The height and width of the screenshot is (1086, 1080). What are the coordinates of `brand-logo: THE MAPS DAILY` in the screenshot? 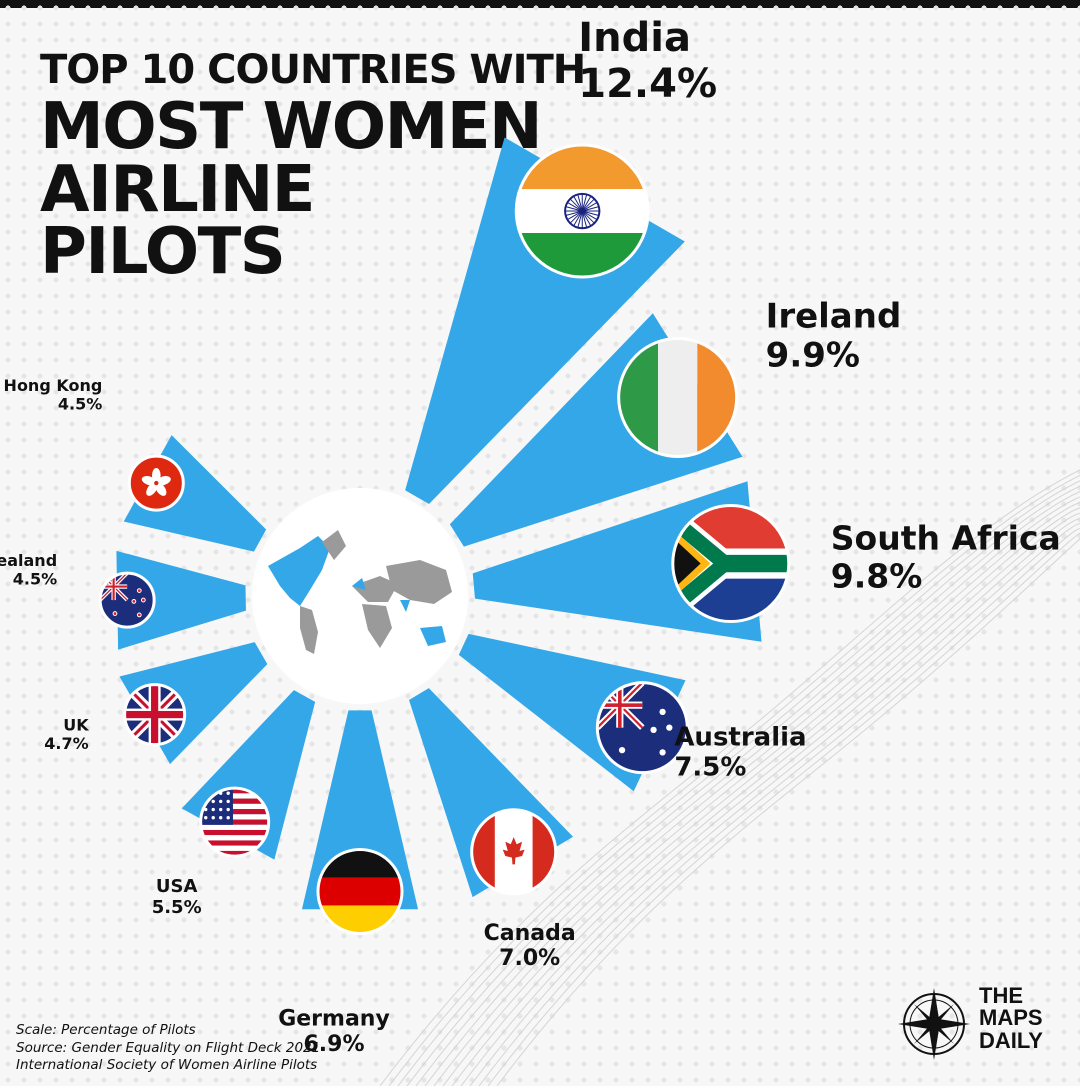 It's located at (980, 1024).